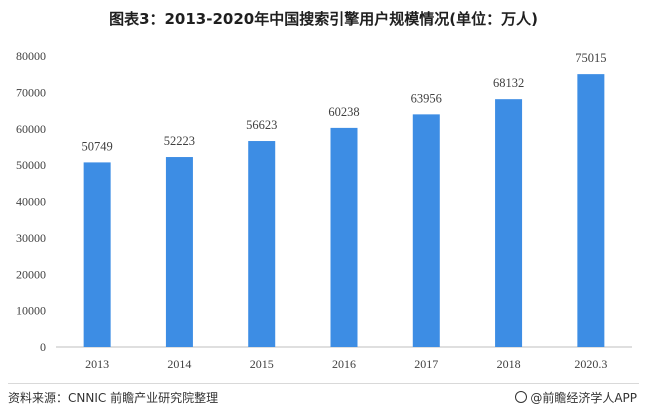 The height and width of the screenshot is (418, 647). I want to click on brand-credit: @前瞻经济学人APP, so click(576, 397).